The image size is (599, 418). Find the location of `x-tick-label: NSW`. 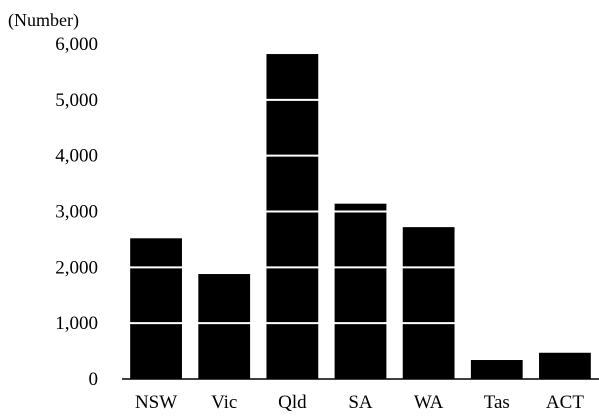

x-tick-label: NSW is located at coordinates (156, 402).